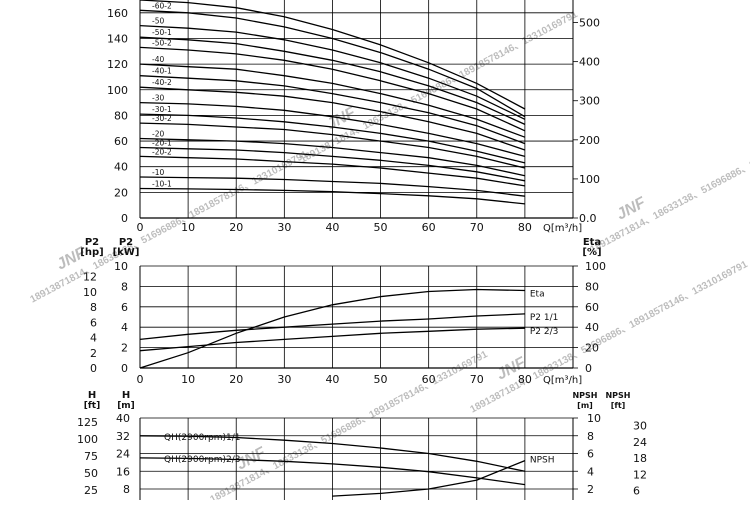 This screenshot has width=750, height=505. Describe the element at coordinates (140, 227) in the screenshot. I see `p1-x-tick: 0` at that location.